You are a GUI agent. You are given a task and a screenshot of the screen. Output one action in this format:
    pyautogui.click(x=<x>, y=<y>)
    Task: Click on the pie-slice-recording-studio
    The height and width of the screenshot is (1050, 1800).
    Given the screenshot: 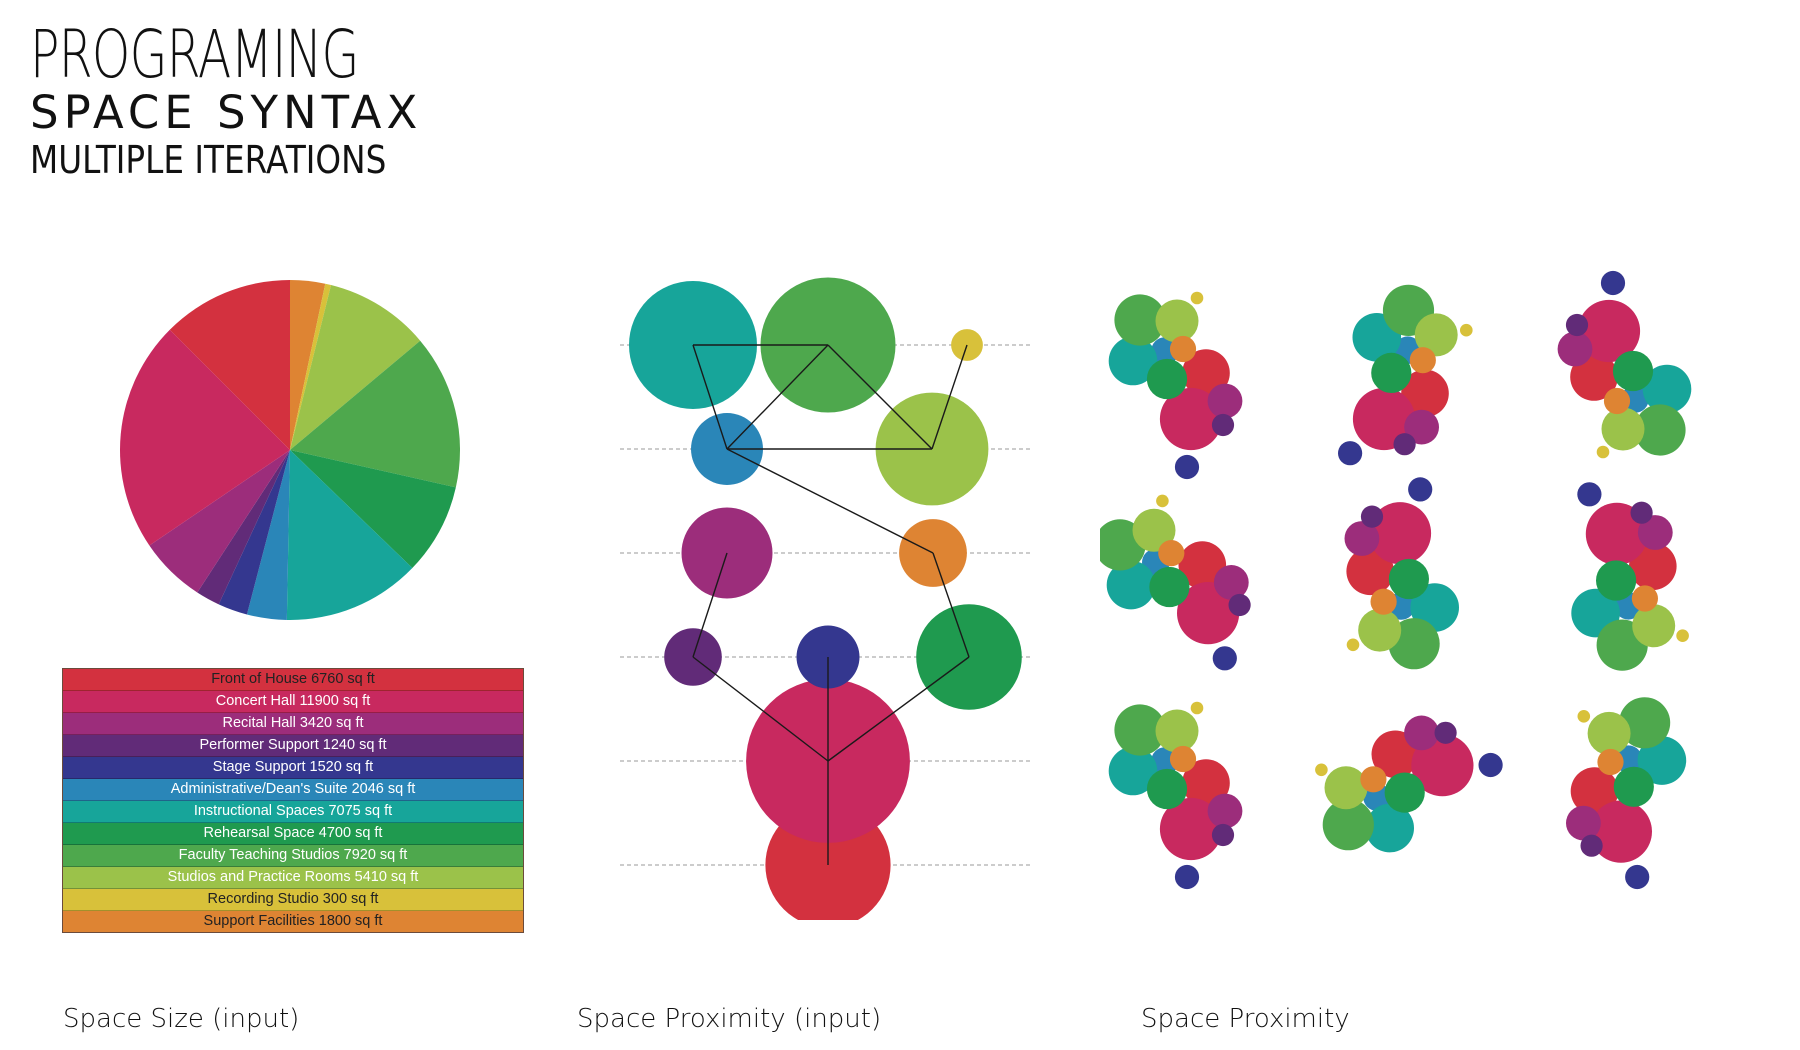 What is the action you would take?
    pyautogui.click(x=311, y=366)
    